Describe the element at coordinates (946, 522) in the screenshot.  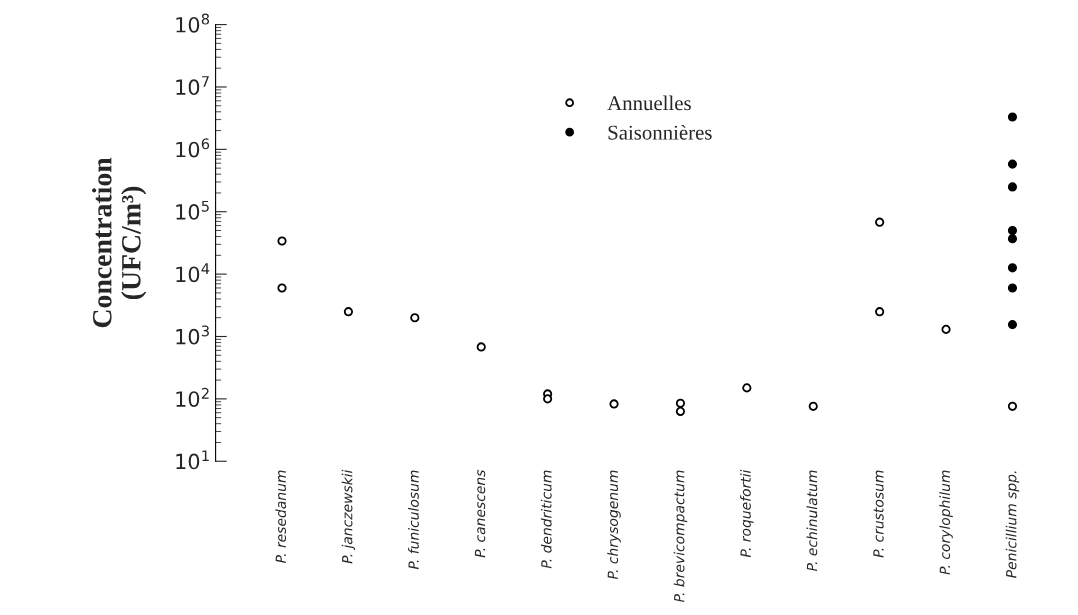
I see `x-tick-label: P. corylophilum` at that location.